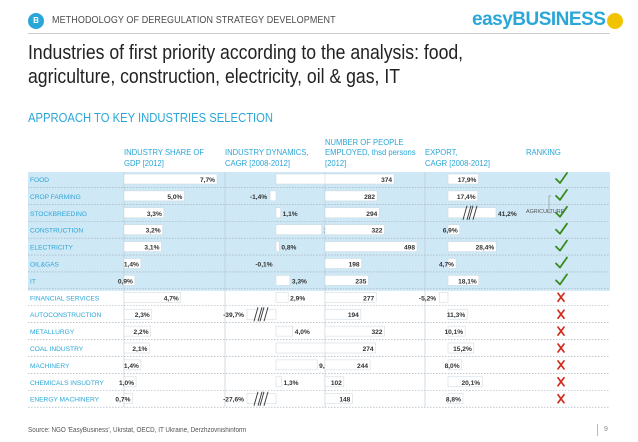 The height and width of the screenshot is (442, 638). What do you see at coordinates (386, 180) in the screenshot?
I see `employment-label: 374` at bounding box center [386, 180].